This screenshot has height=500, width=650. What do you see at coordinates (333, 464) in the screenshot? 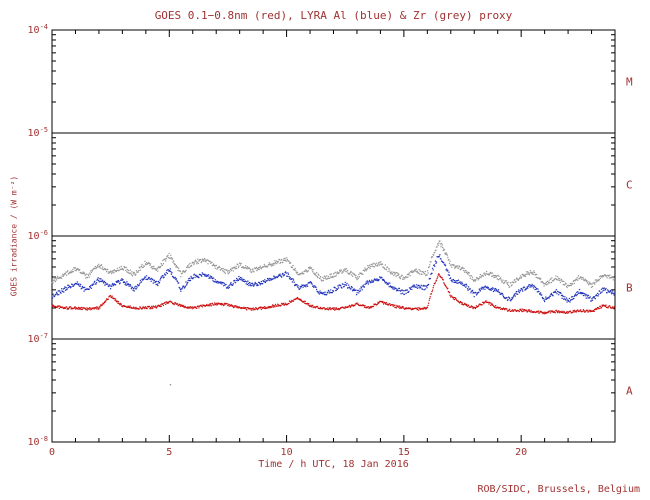
I see `x-axis-label: Time / h UTC, 18 Jan 2016` at bounding box center [333, 464].